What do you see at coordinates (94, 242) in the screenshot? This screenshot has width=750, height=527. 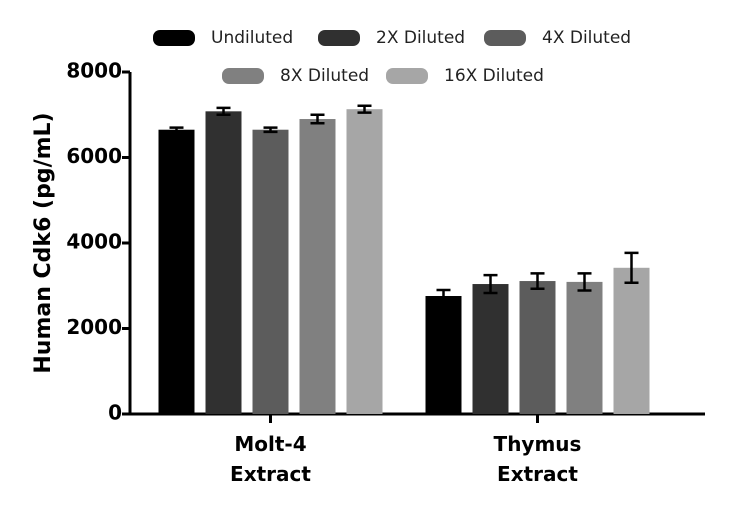 I see `y-tick-label: 4000` at bounding box center [94, 242].